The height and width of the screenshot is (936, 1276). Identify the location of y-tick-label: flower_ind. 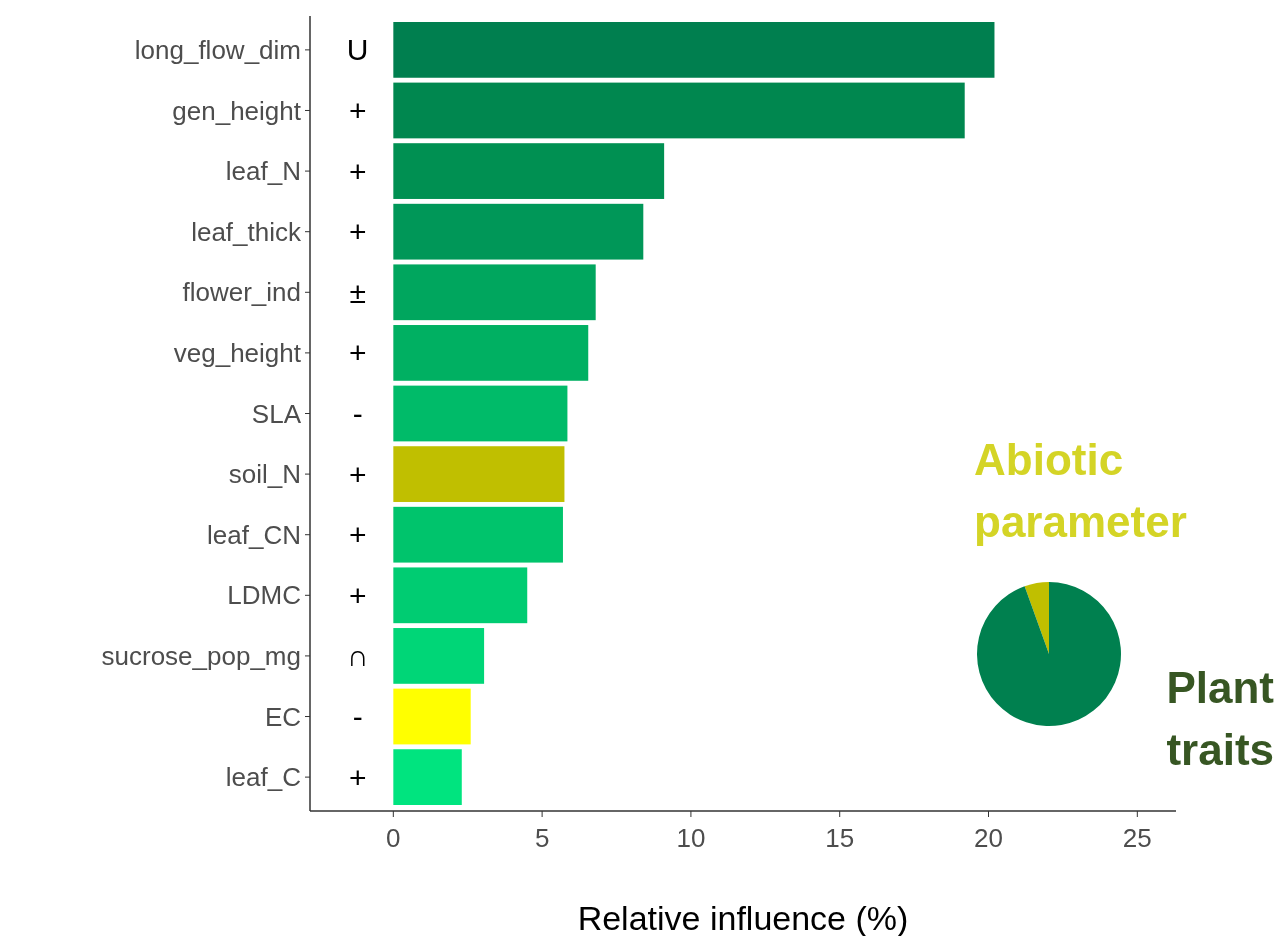
(241, 292).